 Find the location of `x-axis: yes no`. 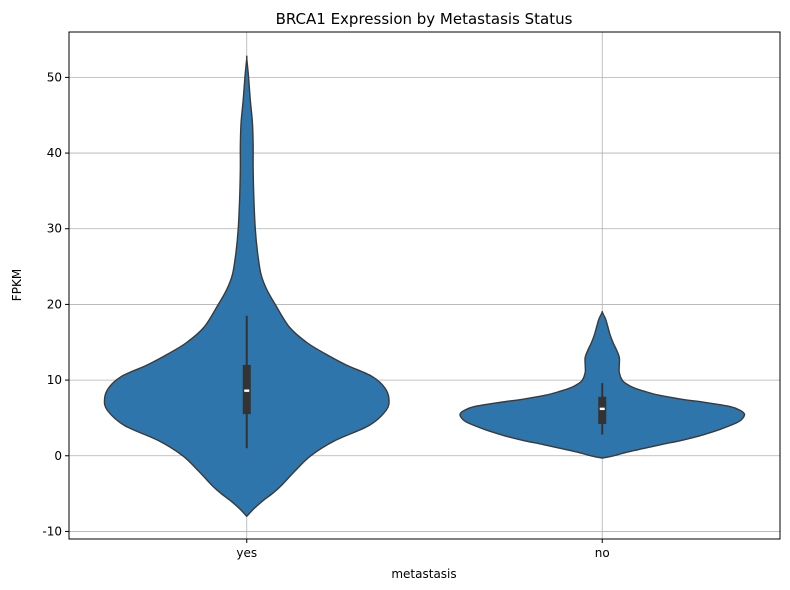

x-axis: yes no is located at coordinates (423, 549).